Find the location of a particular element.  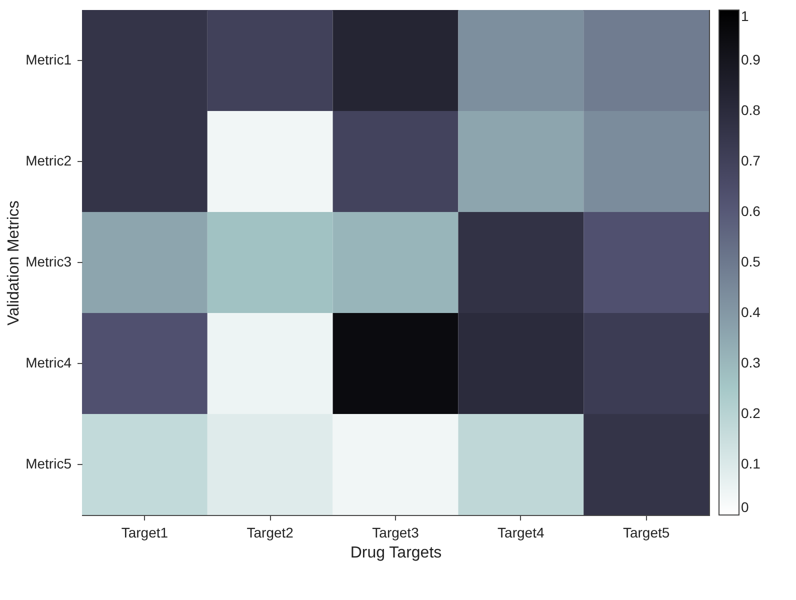

y-tick-label: Metric3 is located at coordinates (49, 262).